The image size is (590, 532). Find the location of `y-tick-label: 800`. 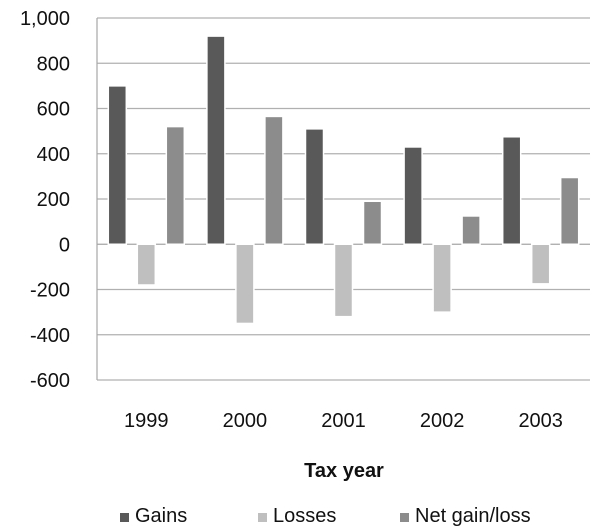

y-tick-label: 800 is located at coordinates (53, 64).